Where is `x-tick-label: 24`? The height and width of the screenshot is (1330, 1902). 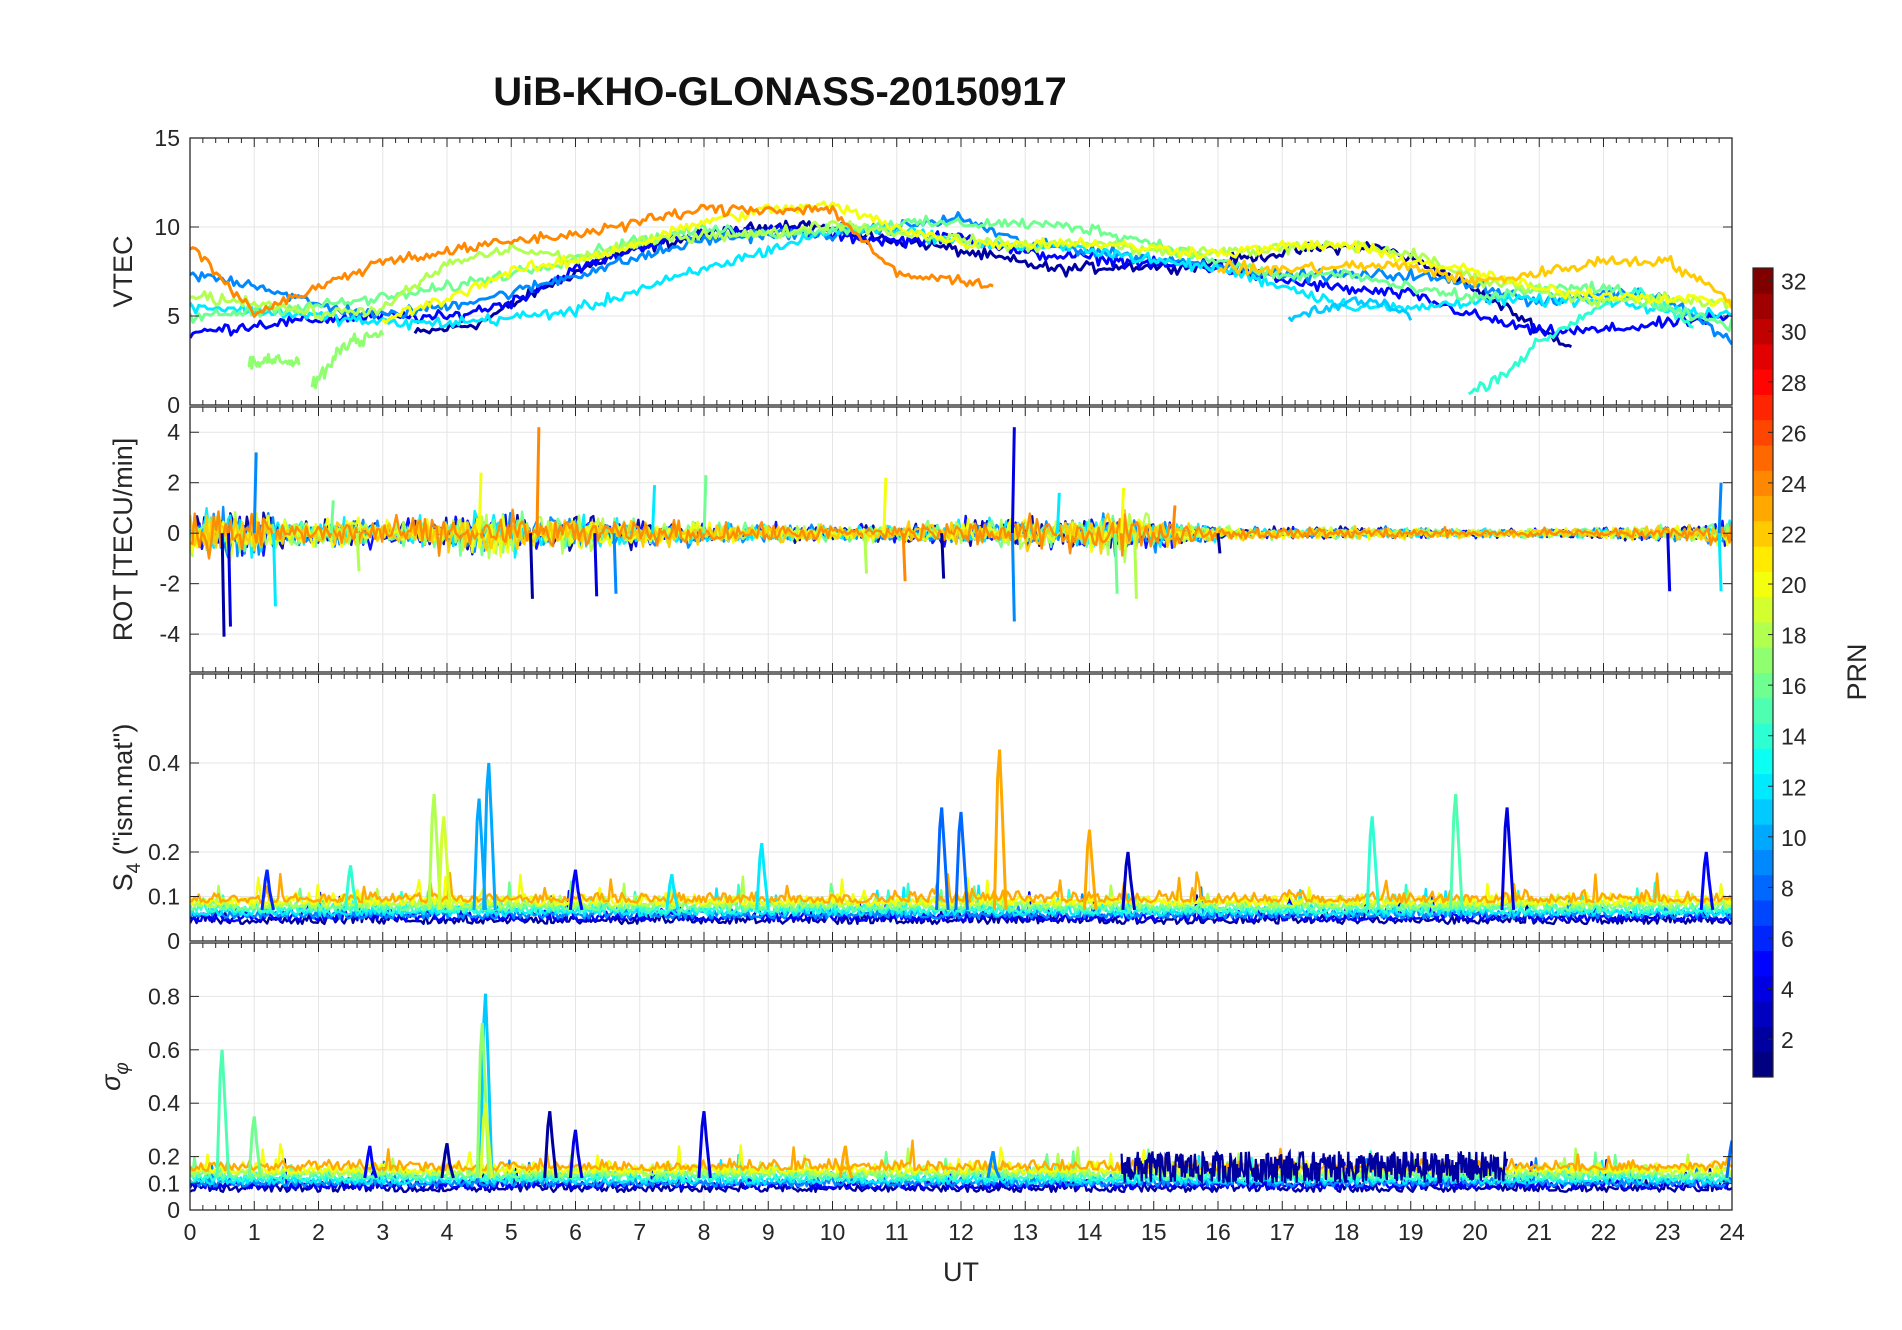 x-tick-label: 24 is located at coordinates (1732, 1232).